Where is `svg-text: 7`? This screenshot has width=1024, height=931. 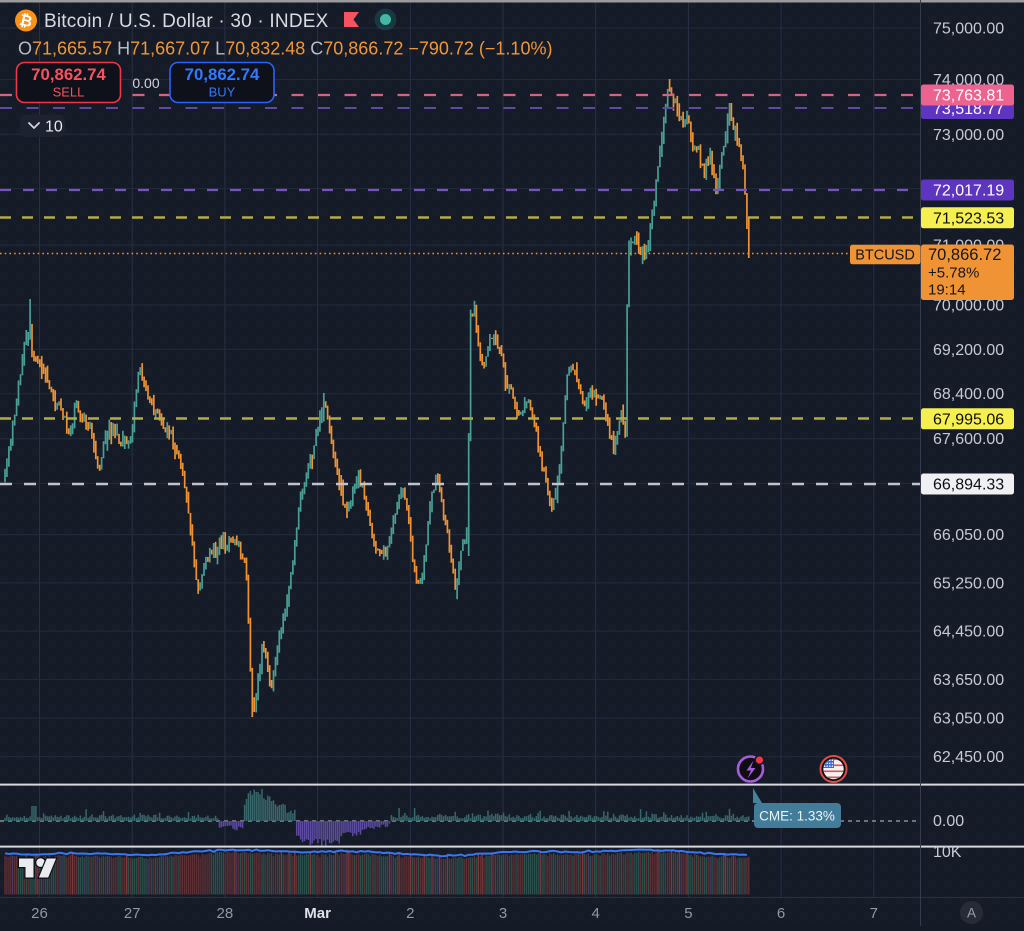 svg-text: 7 is located at coordinates (874, 913).